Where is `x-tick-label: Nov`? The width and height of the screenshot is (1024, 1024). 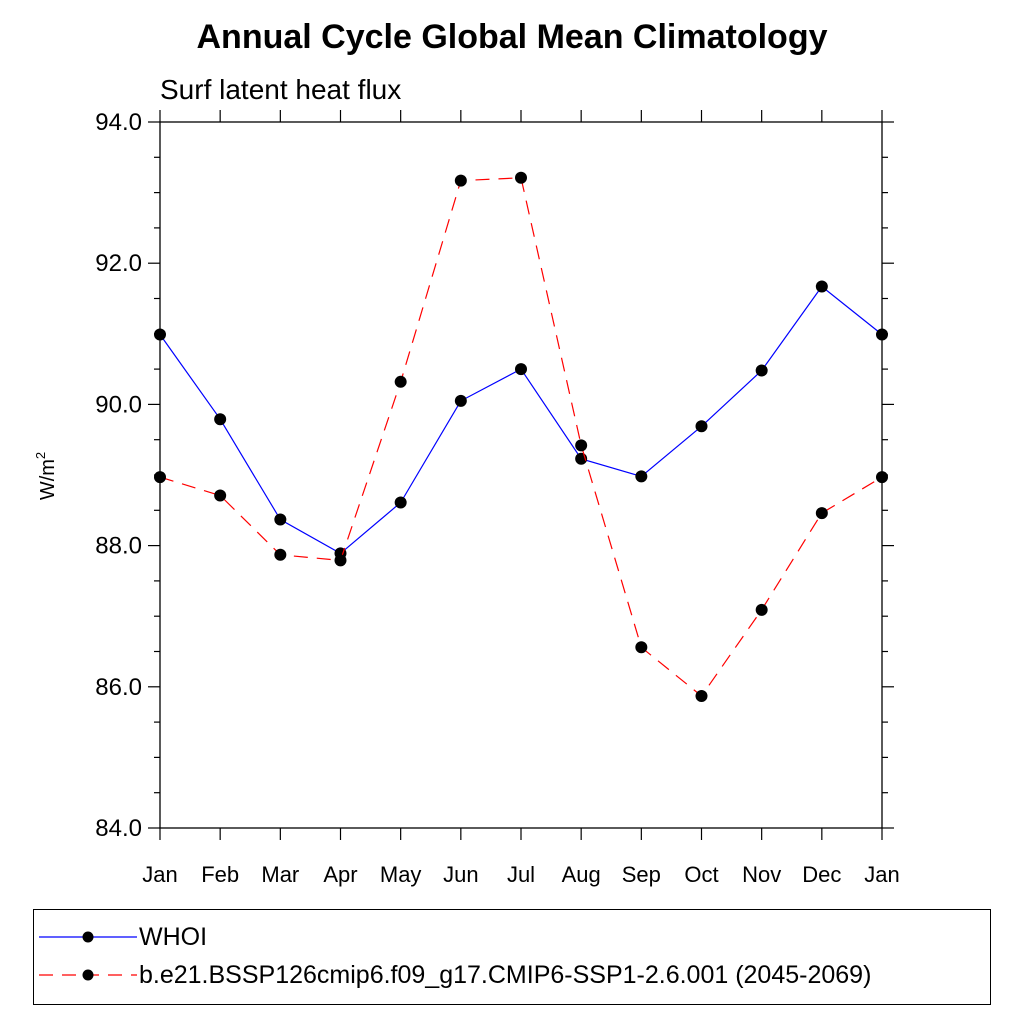
x-tick-label: Nov is located at coordinates (761, 874).